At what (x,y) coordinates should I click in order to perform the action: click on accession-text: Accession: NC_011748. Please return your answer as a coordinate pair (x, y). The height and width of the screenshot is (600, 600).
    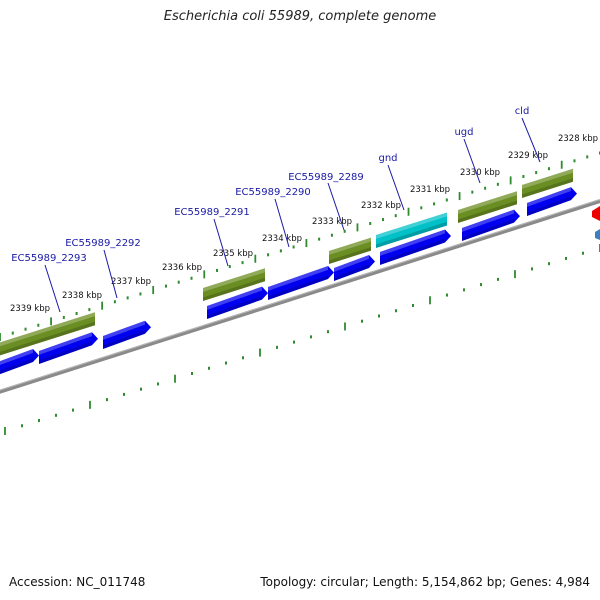
    Looking at the image, I should click on (77, 582).